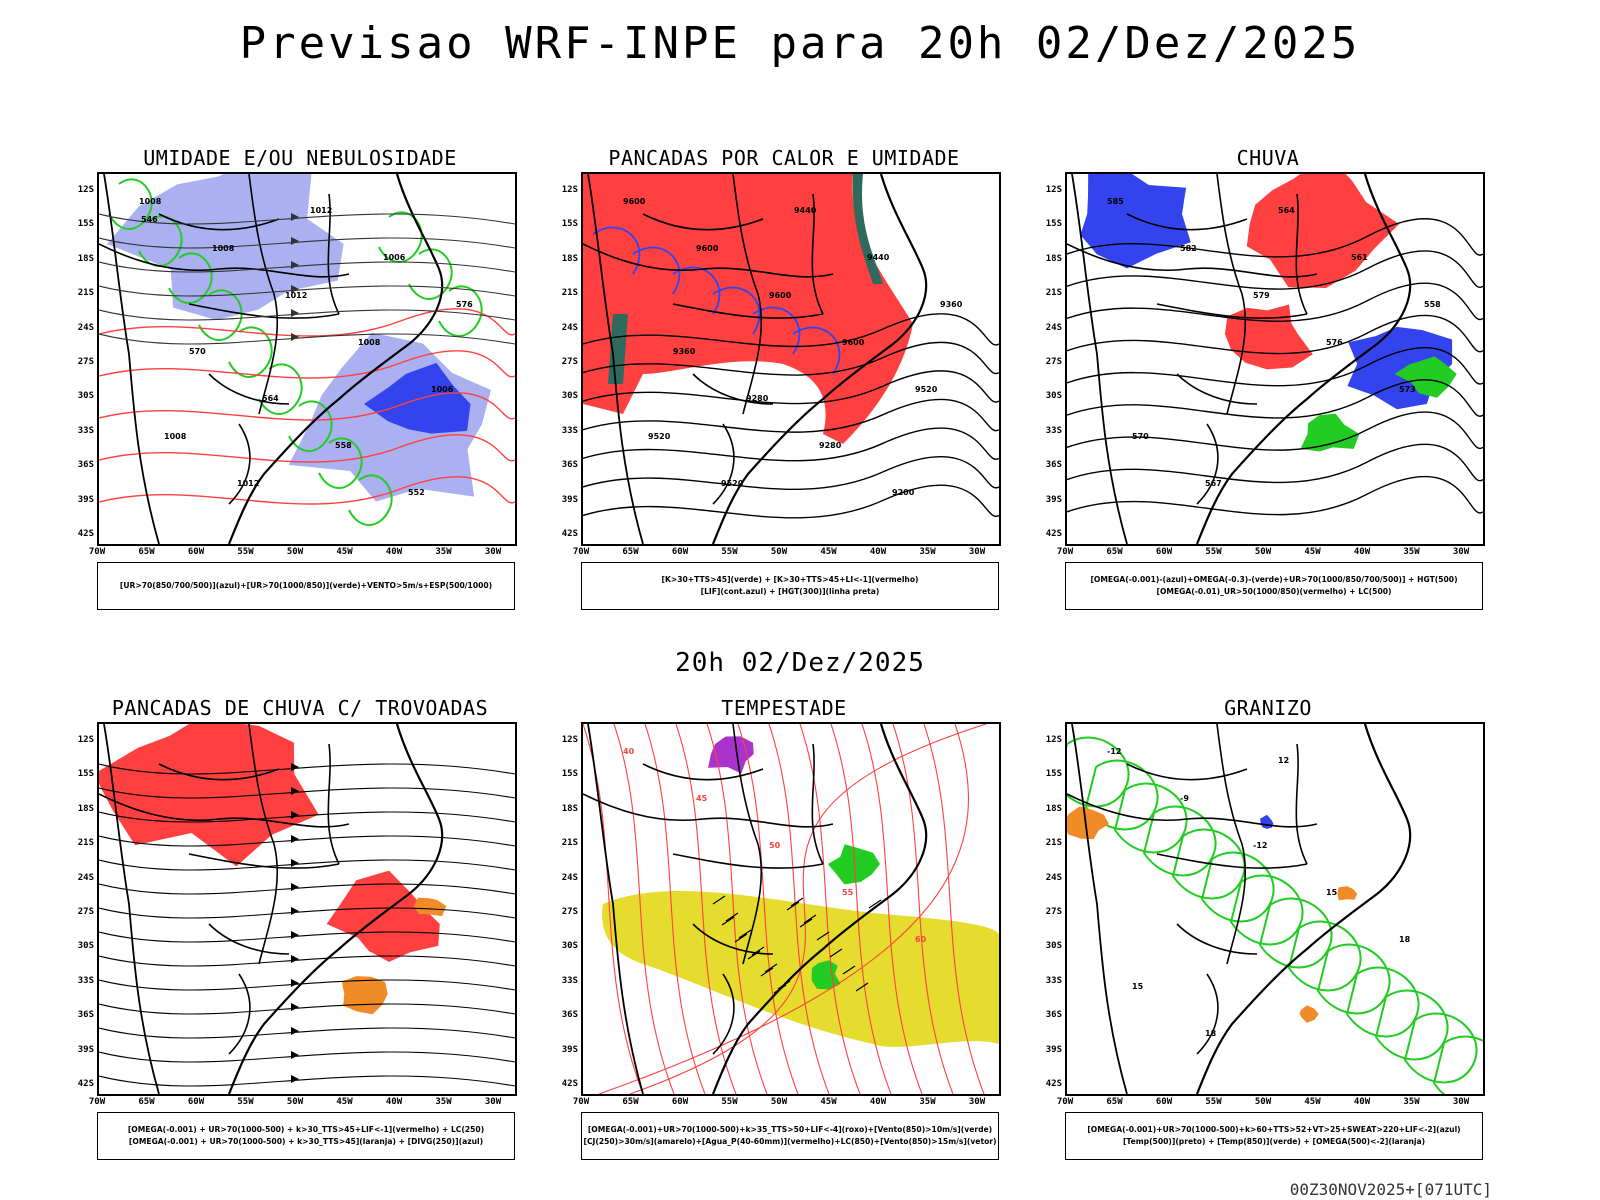 The width and height of the screenshot is (1600, 1200). What do you see at coordinates (1303, 909) in the screenshot?
I see `coastline` at bounding box center [1303, 909].